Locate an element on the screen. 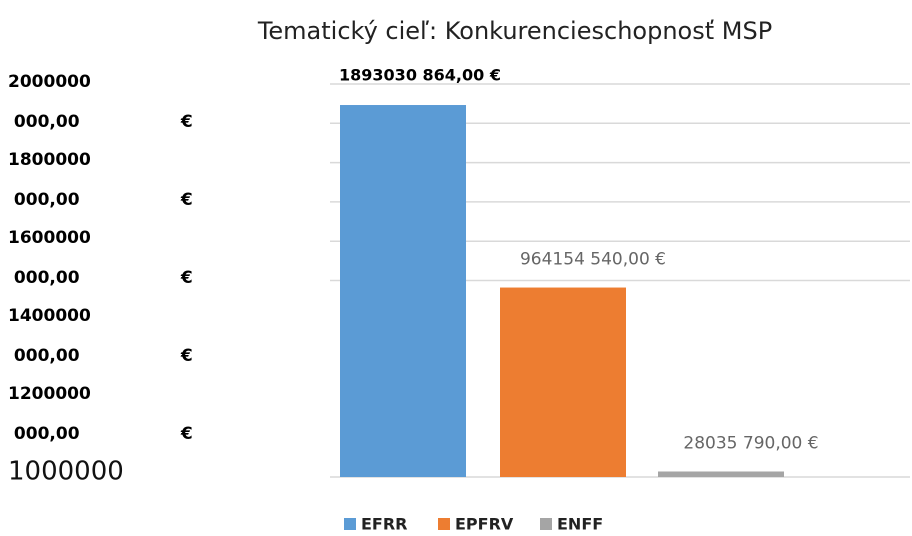  legend-label: EPFRV is located at coordinates (484, 524).